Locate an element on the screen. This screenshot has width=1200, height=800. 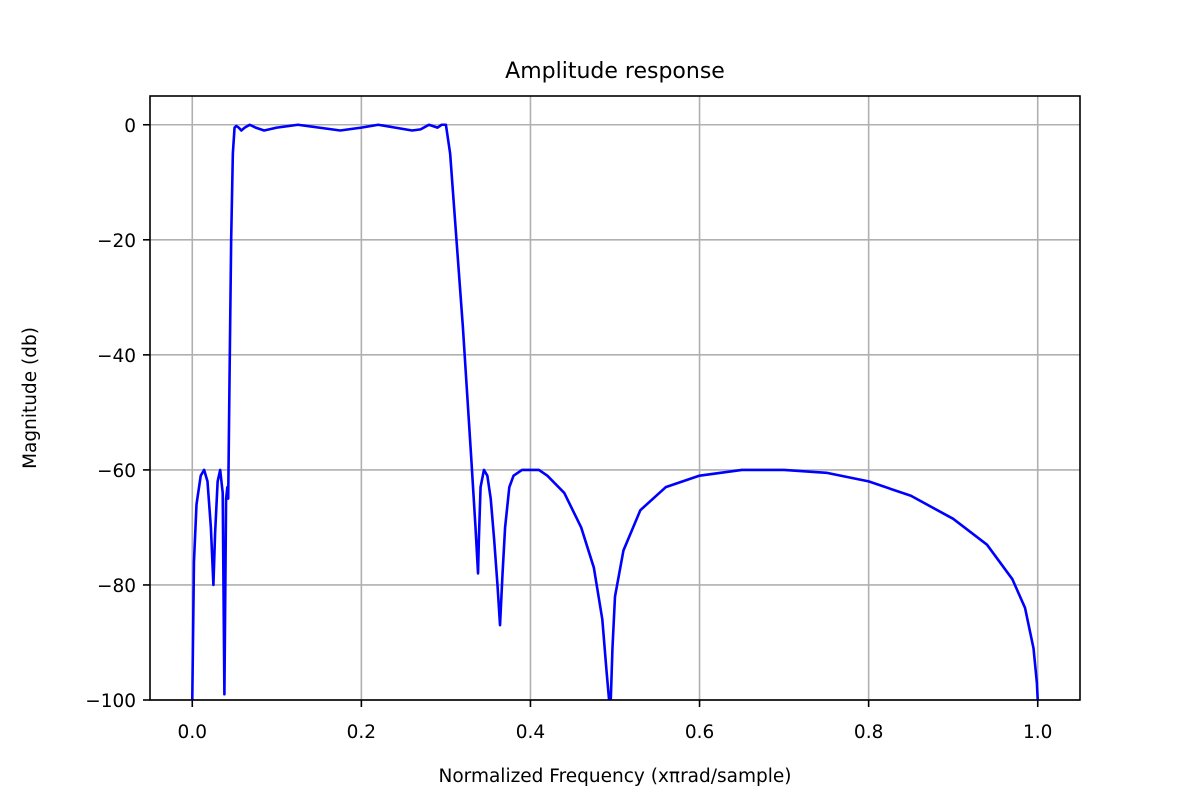
y-axis-label: Magnitude (db) is located at coordinates (30, 398).